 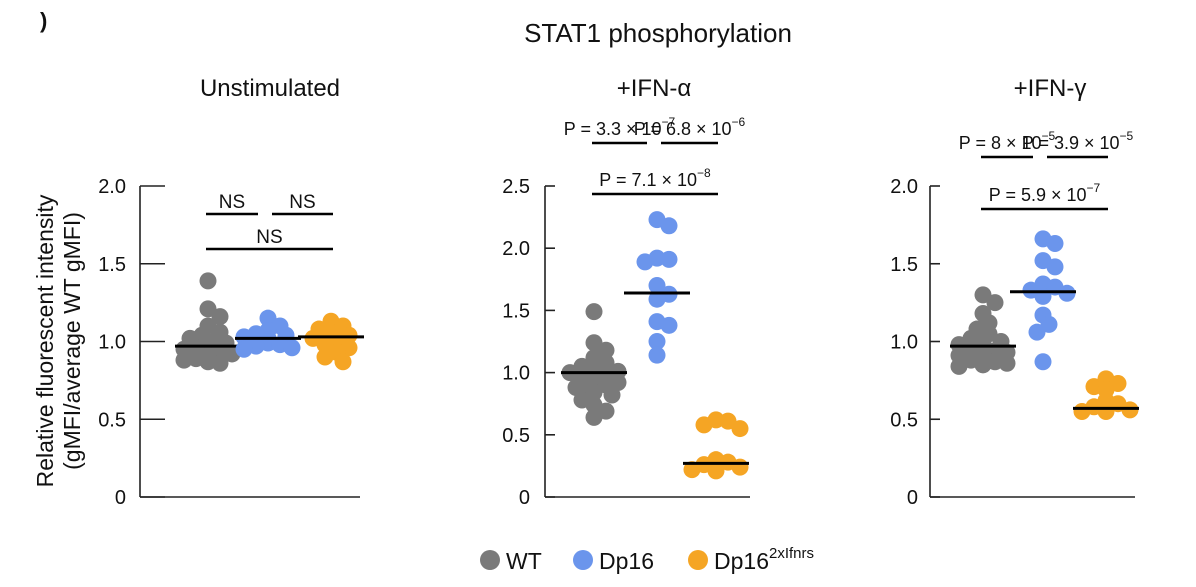 What do you see at coordinates (704, 173) in the screenshot?
I see `p-value-exponent: −8` at bounding box center [704, 173].